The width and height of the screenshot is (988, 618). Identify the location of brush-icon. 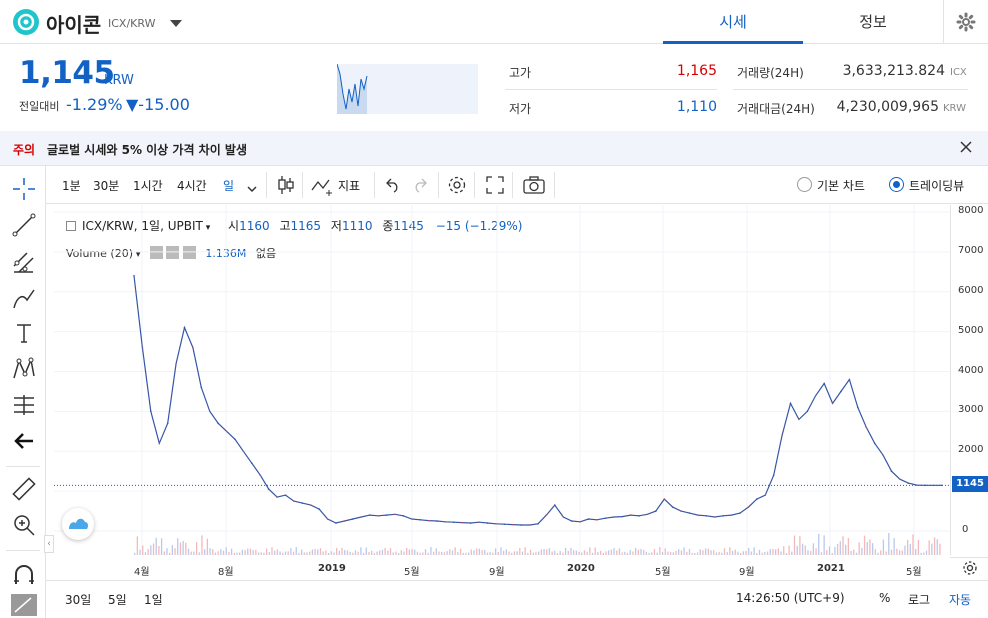
(24, 299).